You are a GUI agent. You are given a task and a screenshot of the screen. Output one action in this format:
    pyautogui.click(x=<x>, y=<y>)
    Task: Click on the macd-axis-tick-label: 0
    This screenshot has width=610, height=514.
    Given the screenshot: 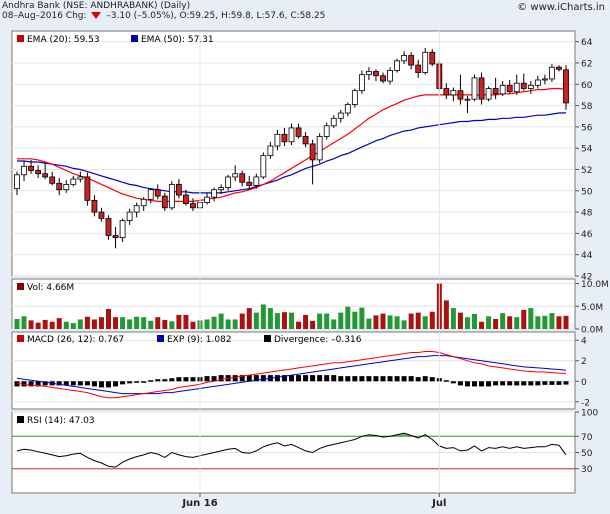 What is the action you would take?
    pyautogui.click(x=584, y=383)
    